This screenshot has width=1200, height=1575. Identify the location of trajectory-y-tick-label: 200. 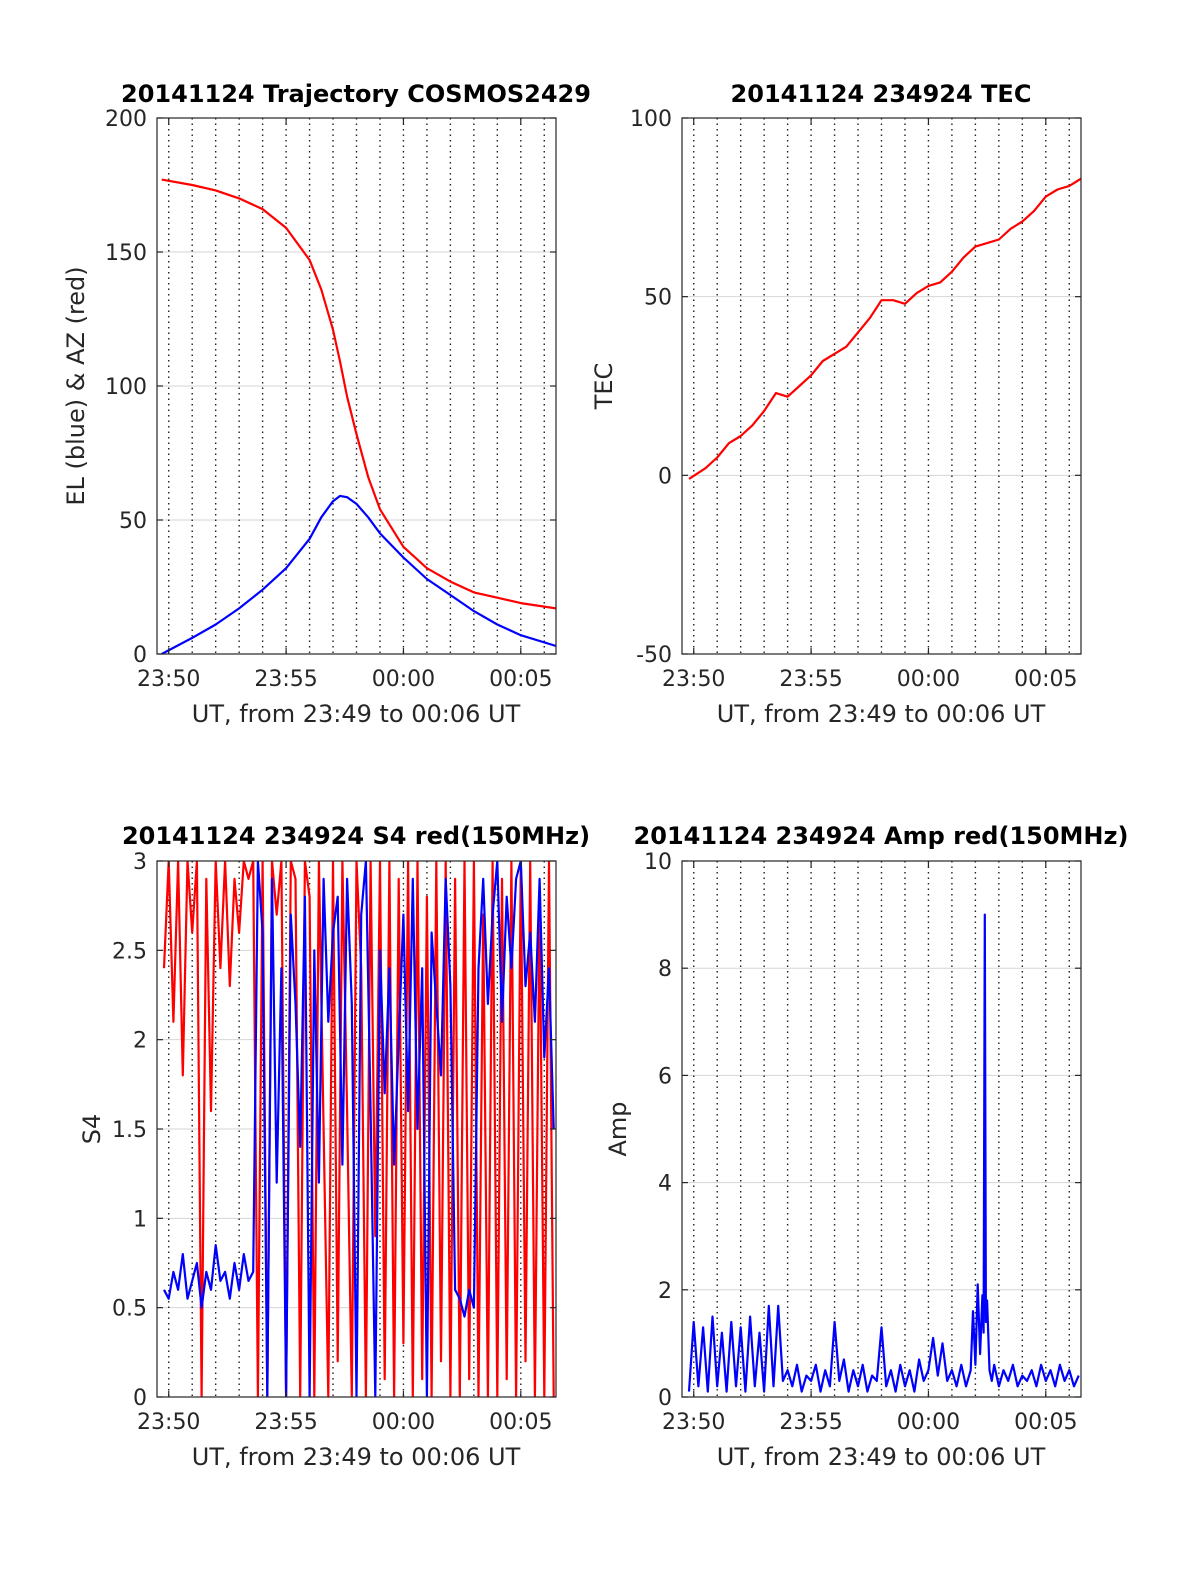
(126, 119).